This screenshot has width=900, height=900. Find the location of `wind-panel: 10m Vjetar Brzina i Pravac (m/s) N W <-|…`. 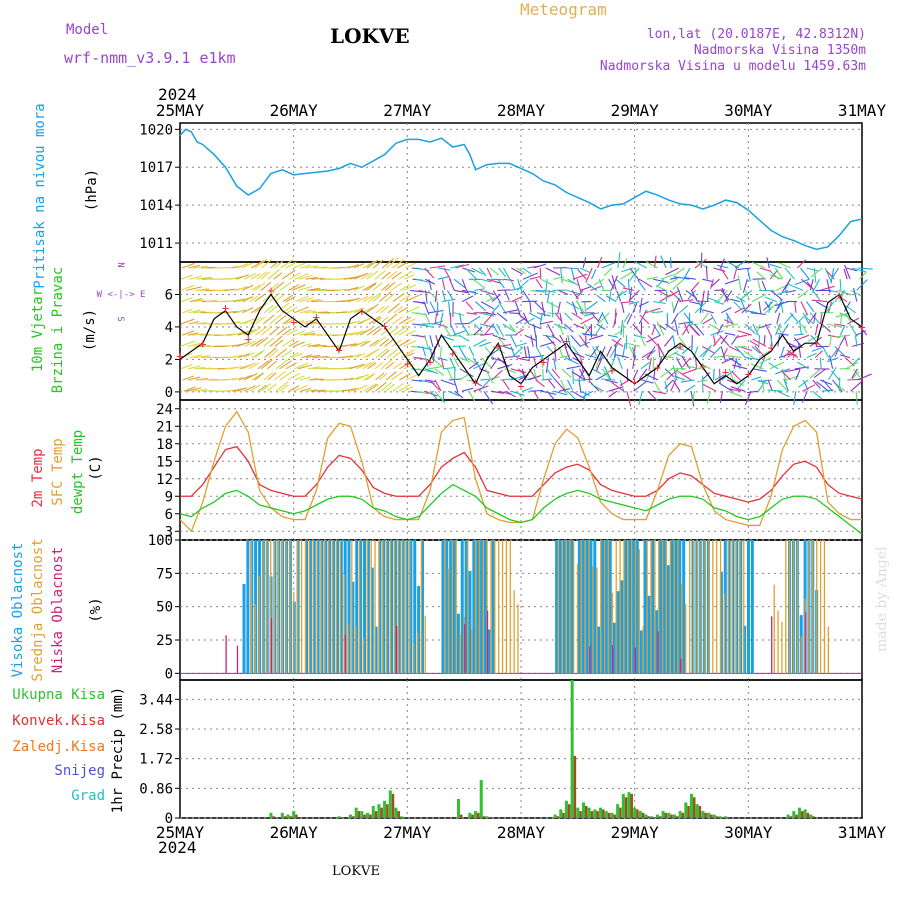

wind-panel: 10m Vjetar Brzina i Pravac (m/s) N W <-|… is located at coordinates (87, 327).